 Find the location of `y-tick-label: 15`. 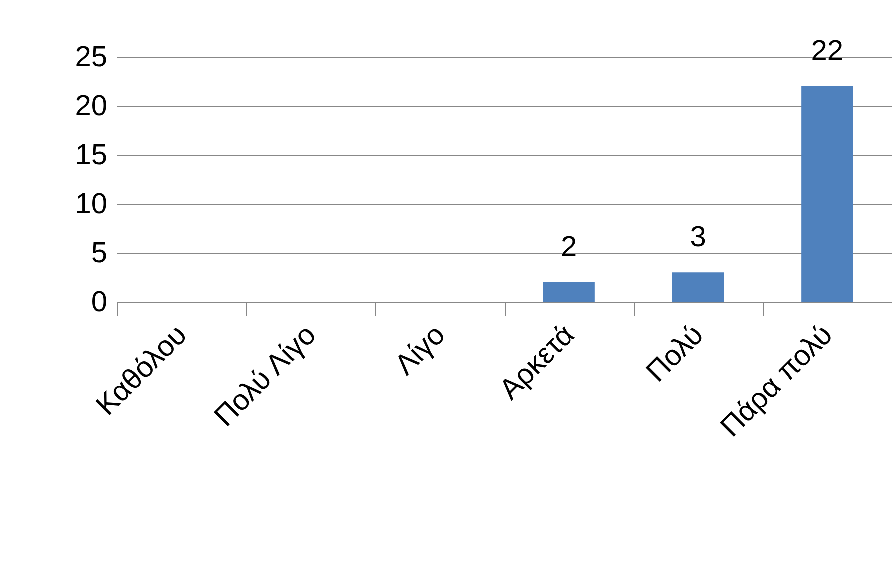

y-tick-label: 15 is located at coordinates (91, 156).